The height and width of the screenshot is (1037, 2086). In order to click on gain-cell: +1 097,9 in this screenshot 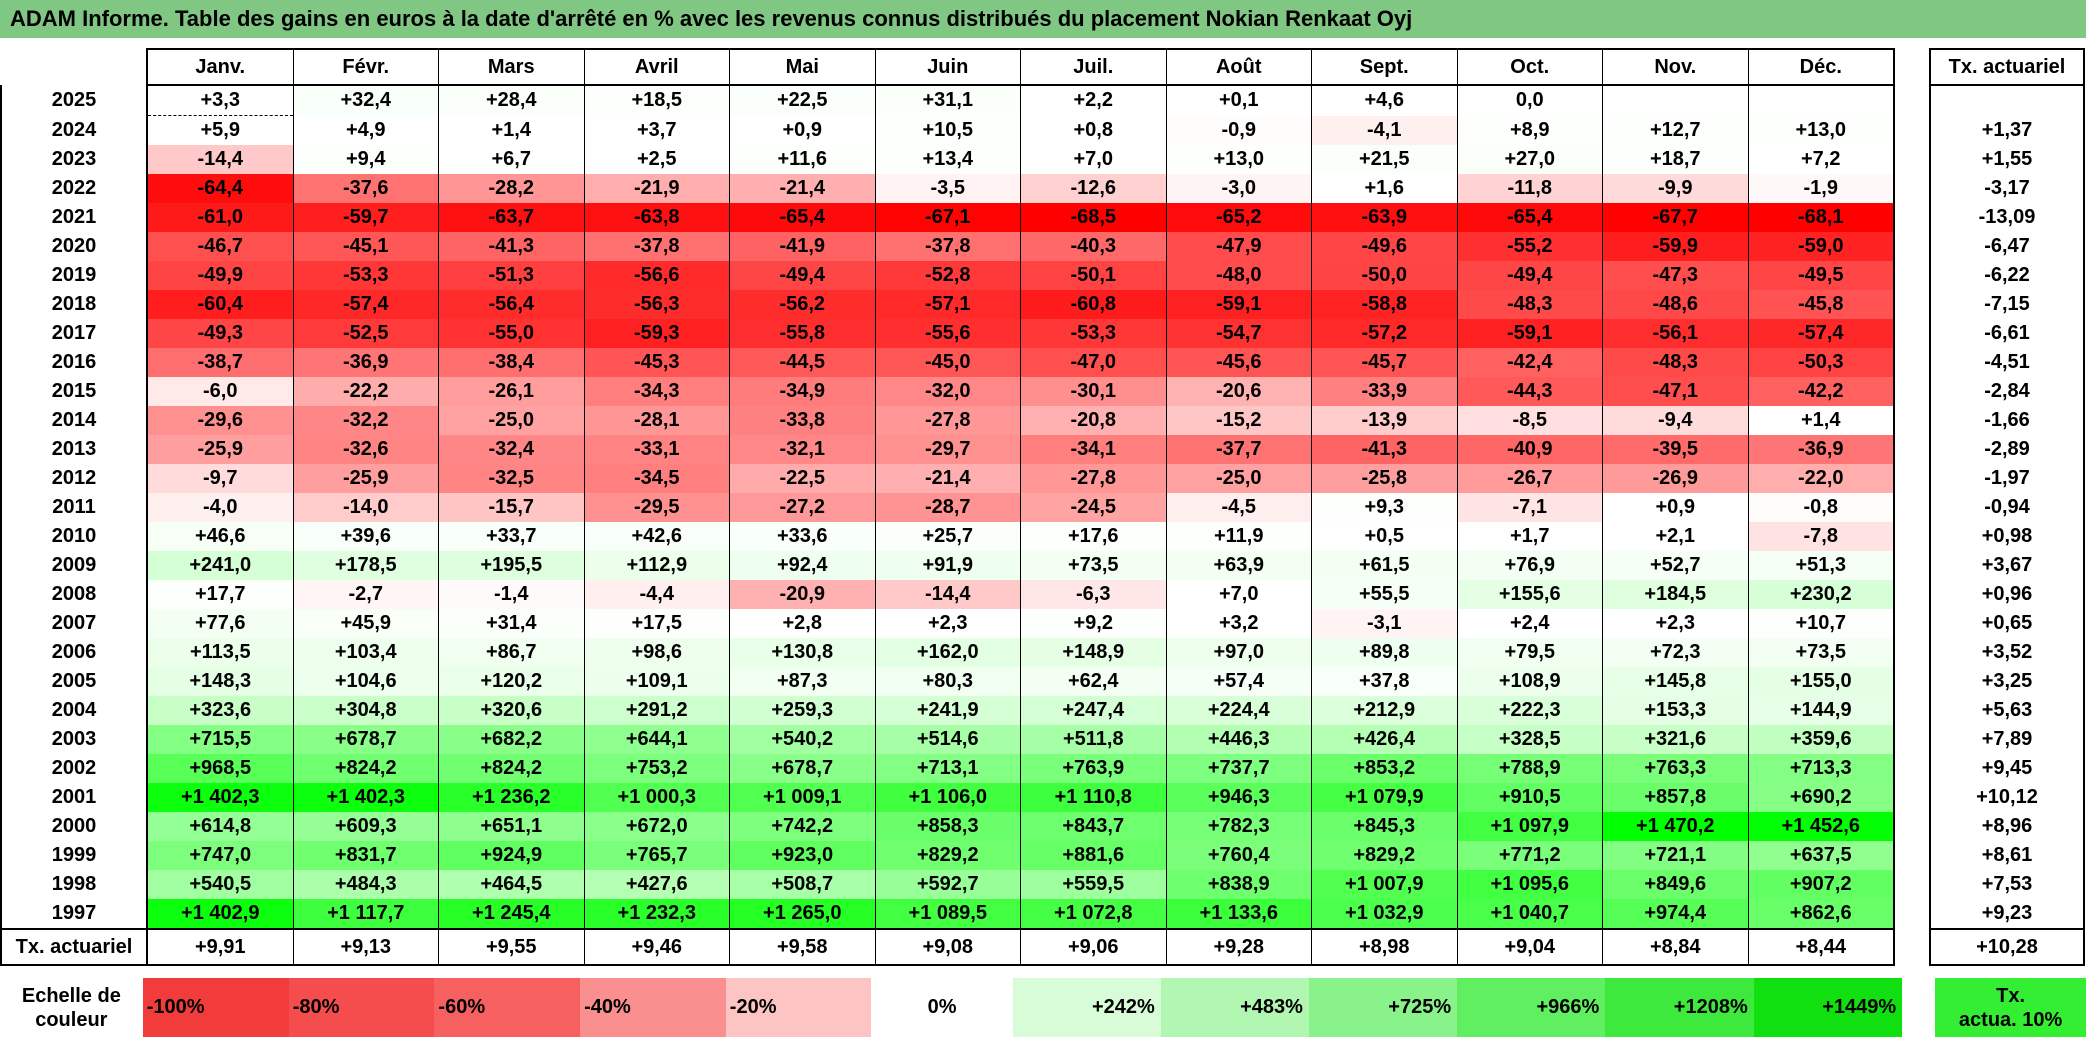, I will do `click(1529, 826)`.